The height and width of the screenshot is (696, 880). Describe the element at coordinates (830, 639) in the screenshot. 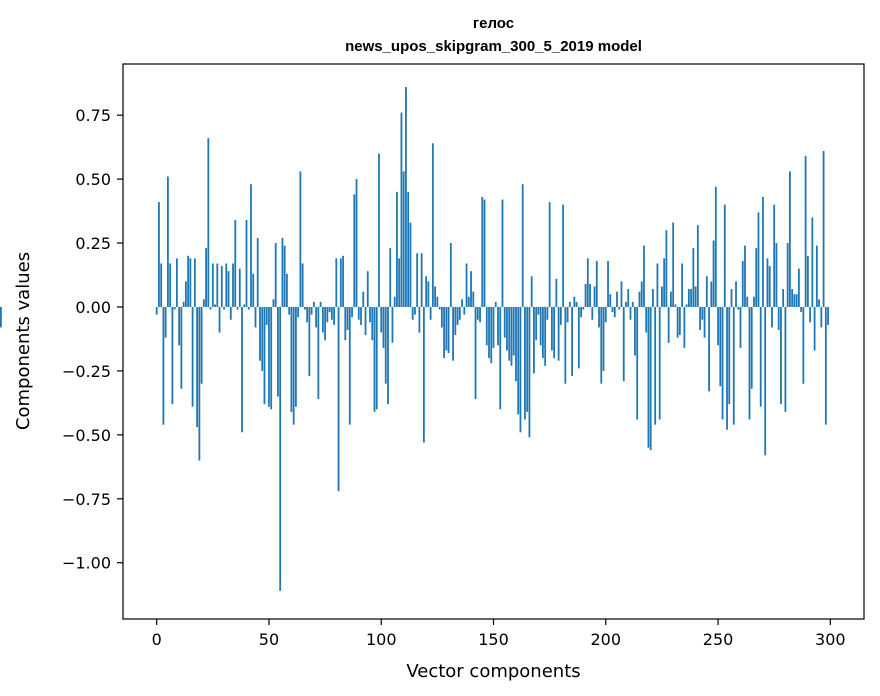

I see `x-tick-label: 300` at that location.